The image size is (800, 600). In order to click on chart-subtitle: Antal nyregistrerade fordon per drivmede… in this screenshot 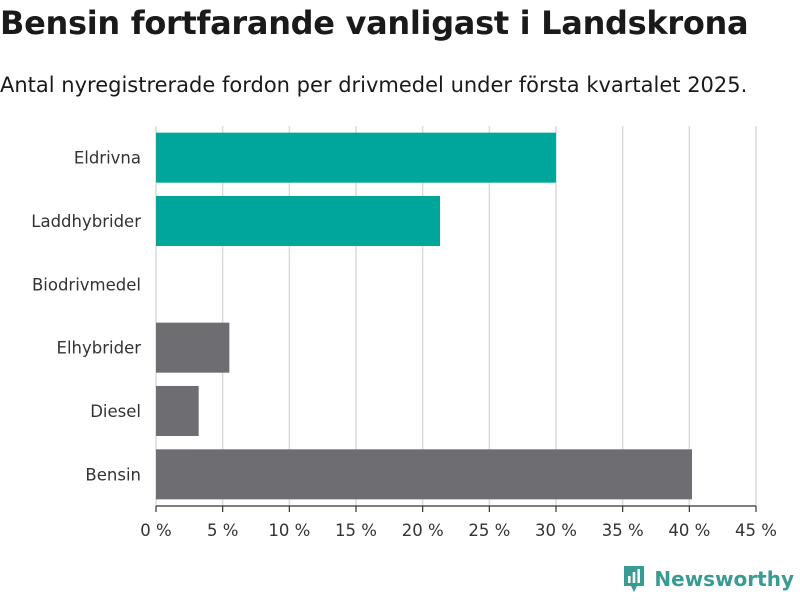, I will do `click(374, 85)`.